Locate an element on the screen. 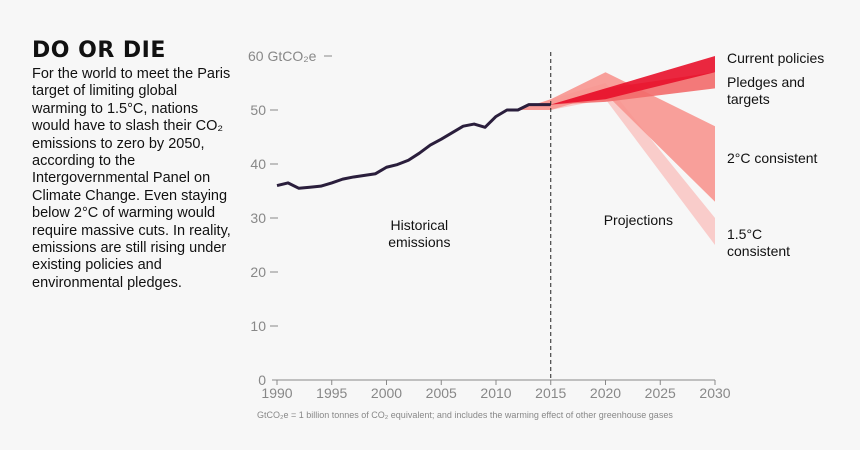 This screenshot has width=860, height=450. y-tick-label: 20 is located at coordinates (258, 272).